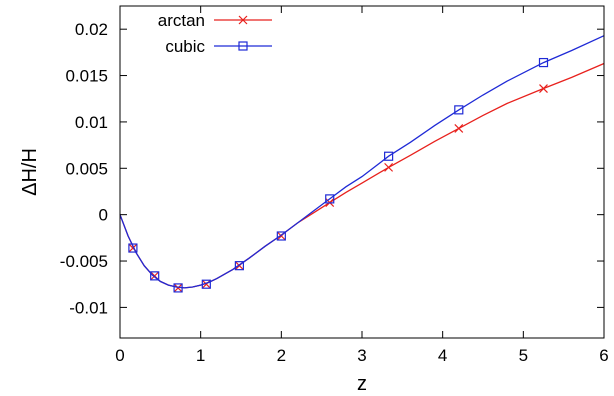  I want to click on y-tick-label: -0.005, so click(84, 261).